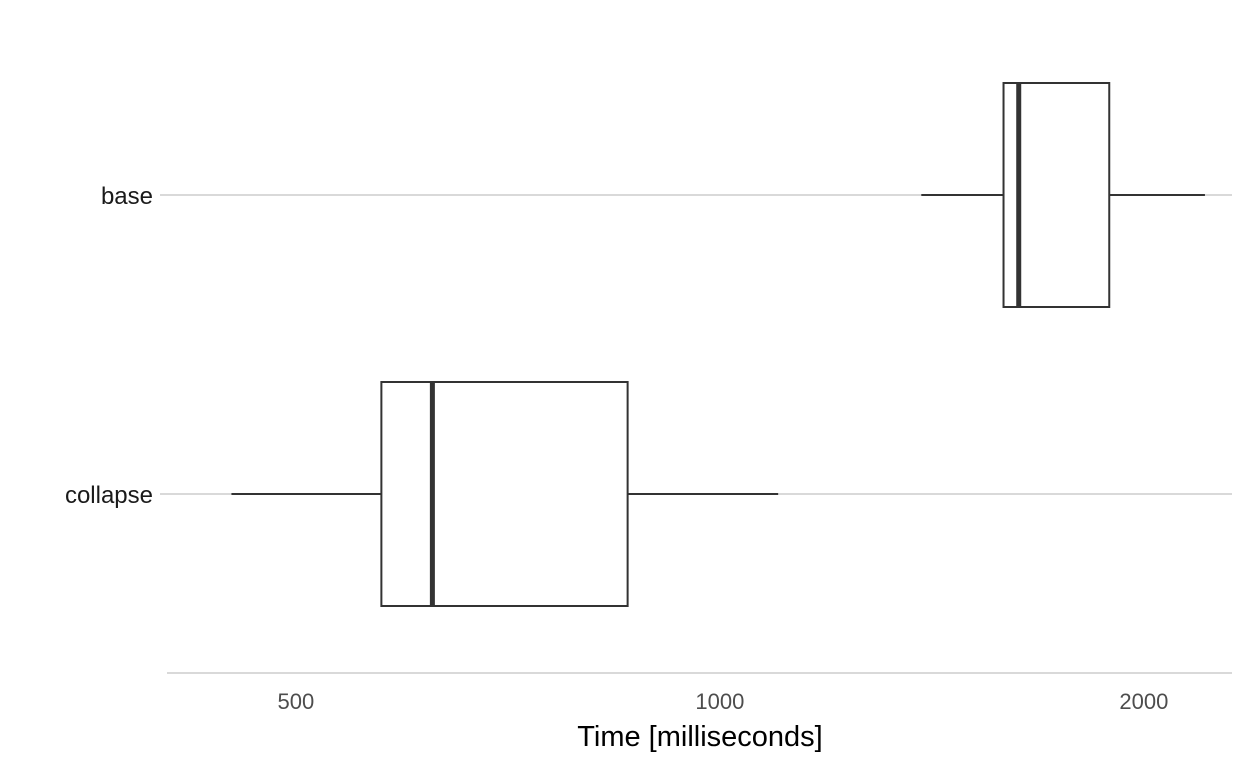  I want to click on iqr-box-collapse, so click(504, 494).